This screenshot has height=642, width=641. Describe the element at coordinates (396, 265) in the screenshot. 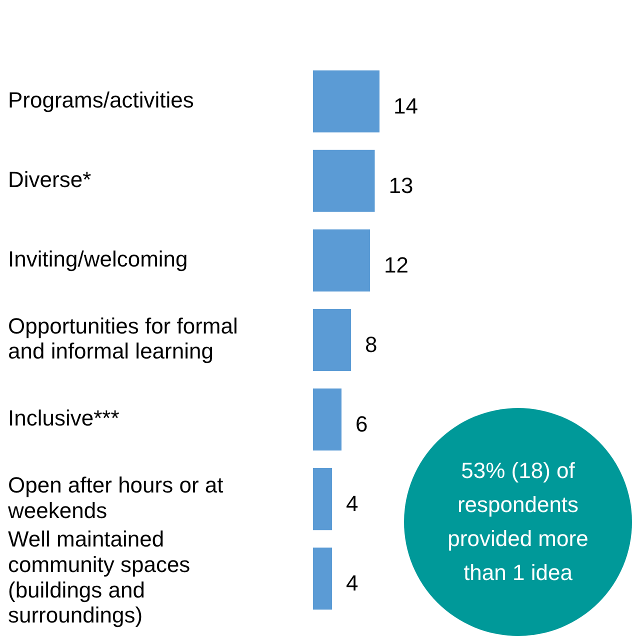

I see `data-label: 12` at that location.